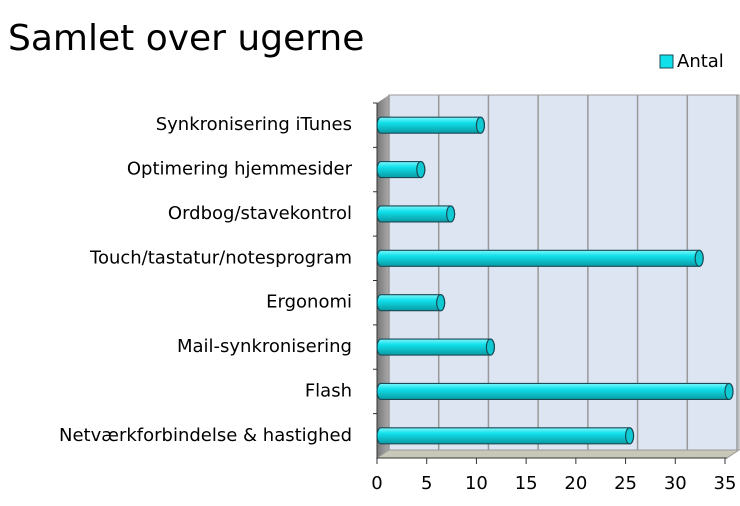 This screenshot has width=740, height=506. I want to click on side-wall, so click(383, 276).